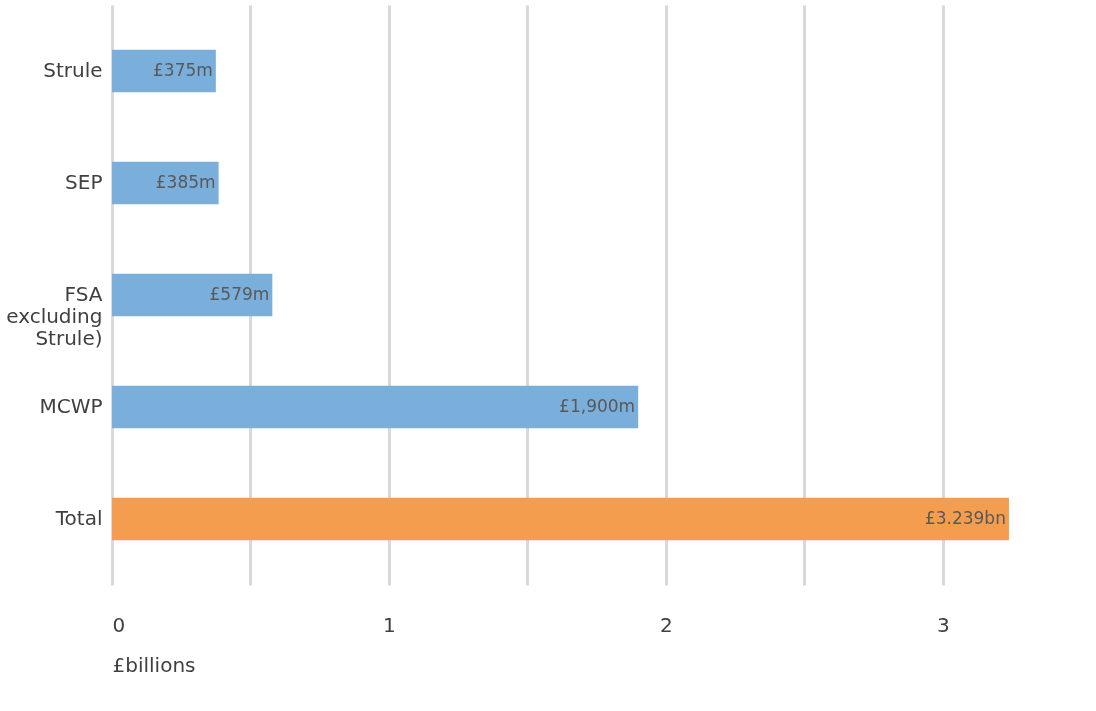 The height and width of the screenshot is (711, 1096). What do you see at coordinates (183, 70) in the screenshot?
I see `annotation: £375m` at bounding box center [183, 70].